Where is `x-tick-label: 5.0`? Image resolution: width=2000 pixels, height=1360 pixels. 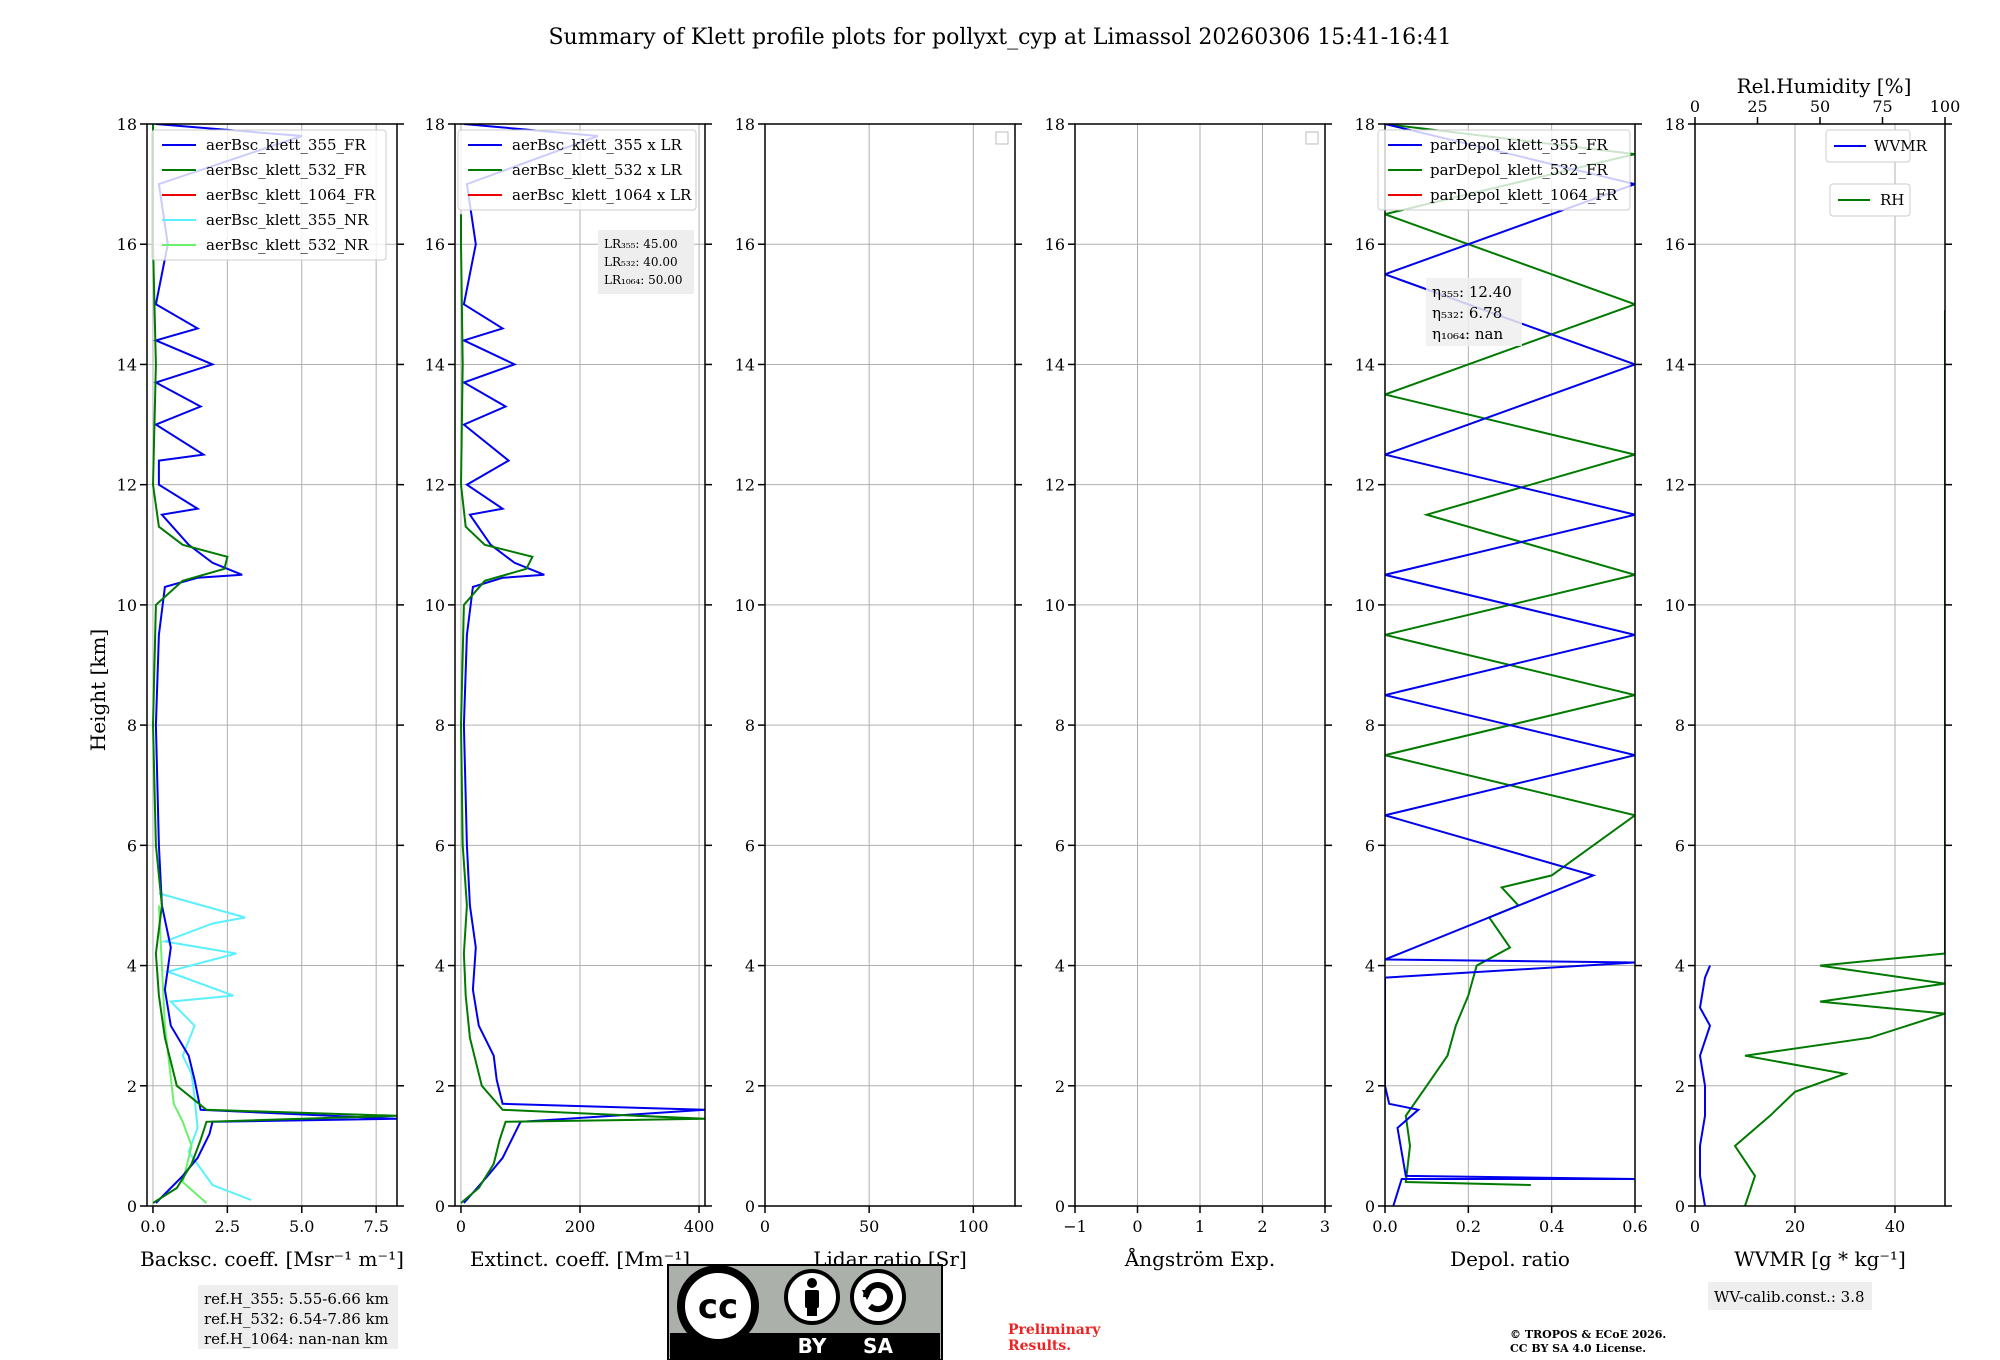
x-tick-label: 5.0 is located at coordinates (301, 1226).